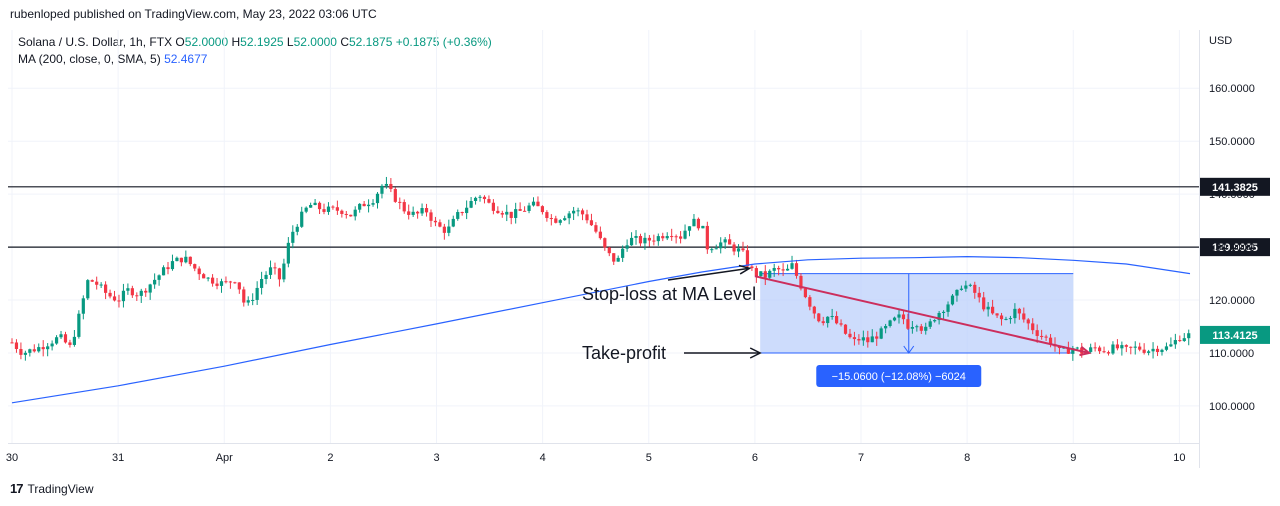  What do you see at coordinates (922, 314) in the screenshot?
I see `trendline` at bounding box center [922, 314].